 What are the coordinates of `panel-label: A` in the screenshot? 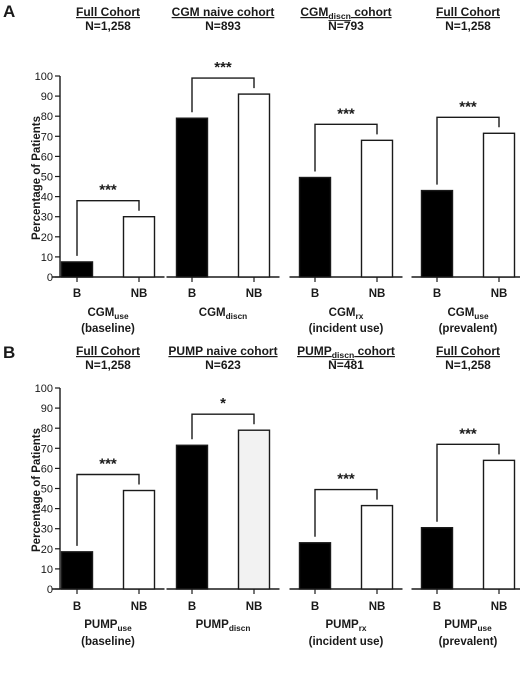 It's located at (9, 11).